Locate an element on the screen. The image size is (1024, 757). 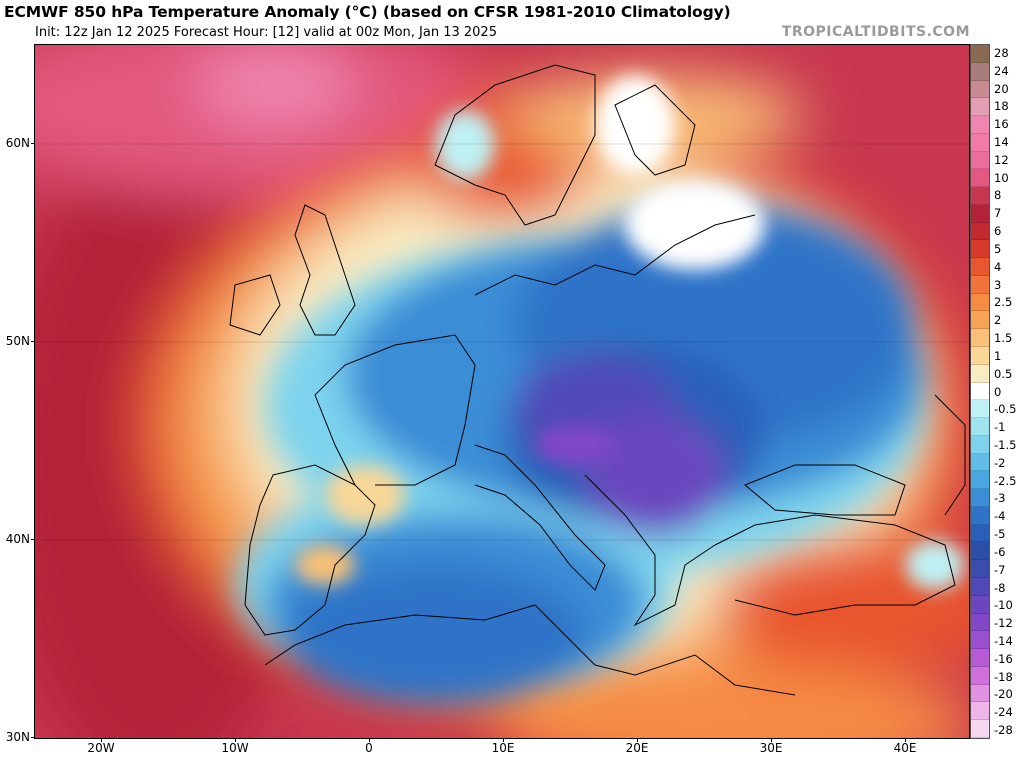
colorbar-label: 1.5 is located at coordinates (1003, 338).